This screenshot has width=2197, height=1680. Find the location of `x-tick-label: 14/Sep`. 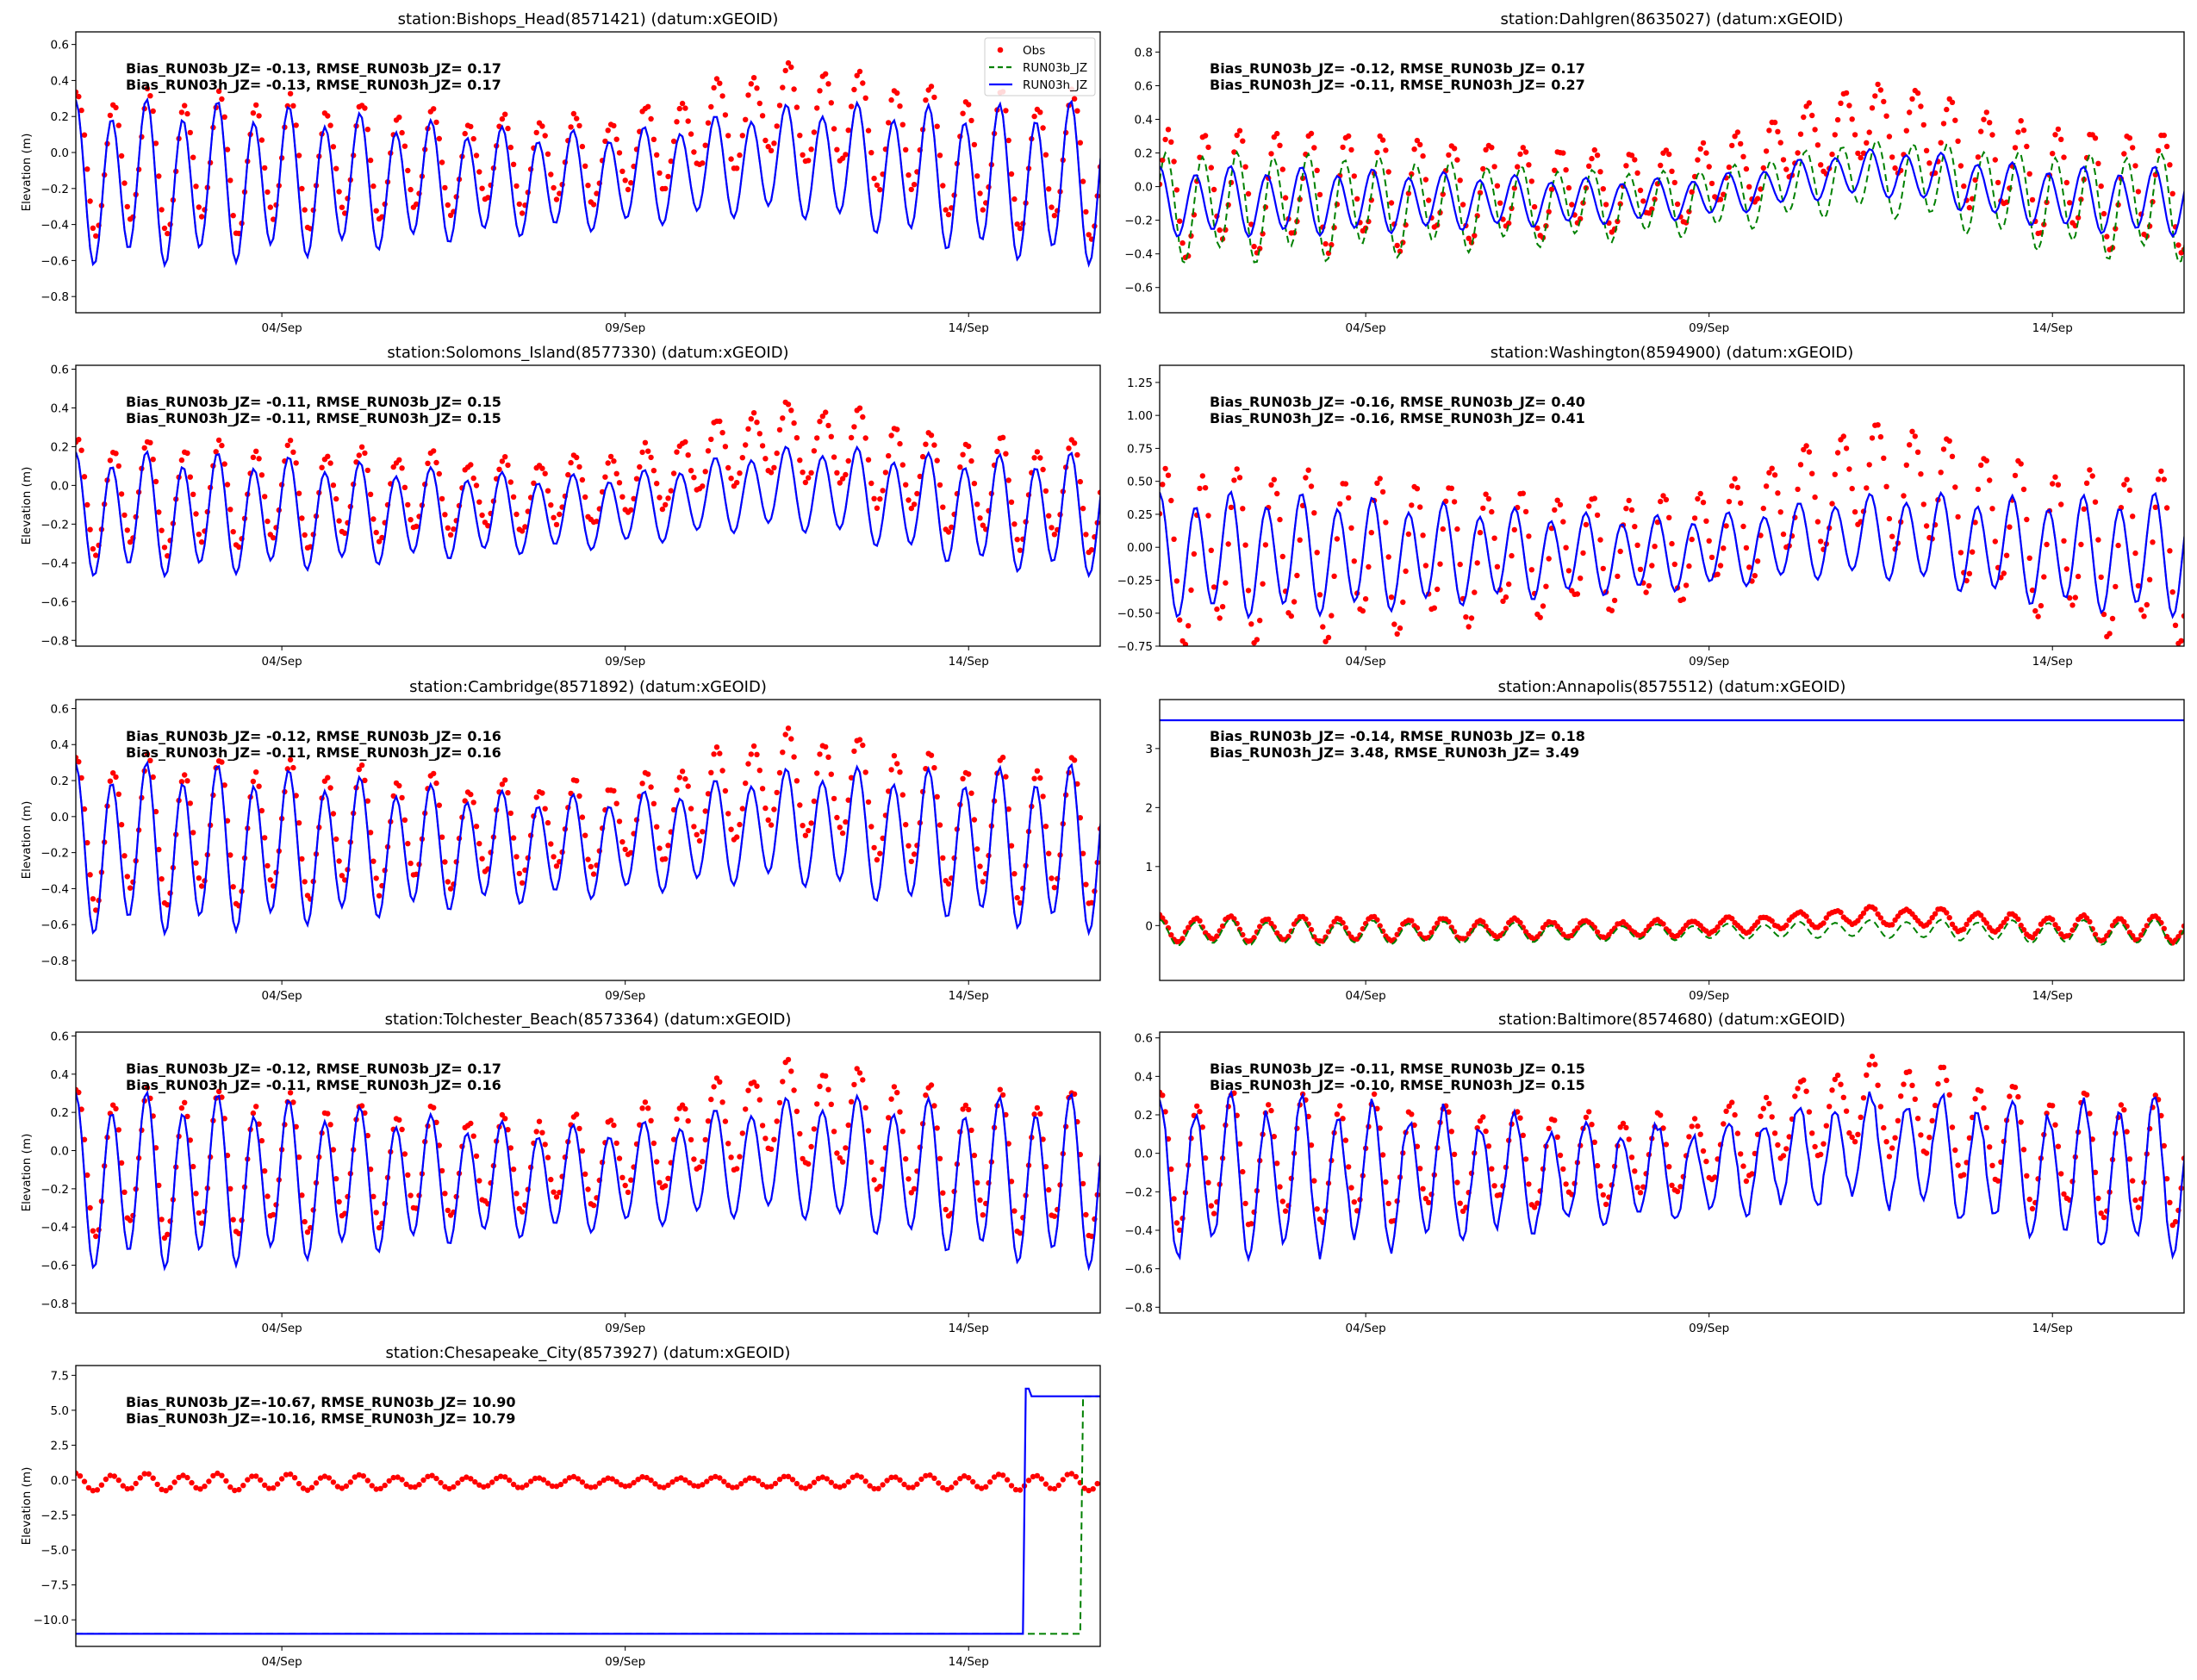

x-tick-label: 14/Sep is located at coordinates (2052, 996).